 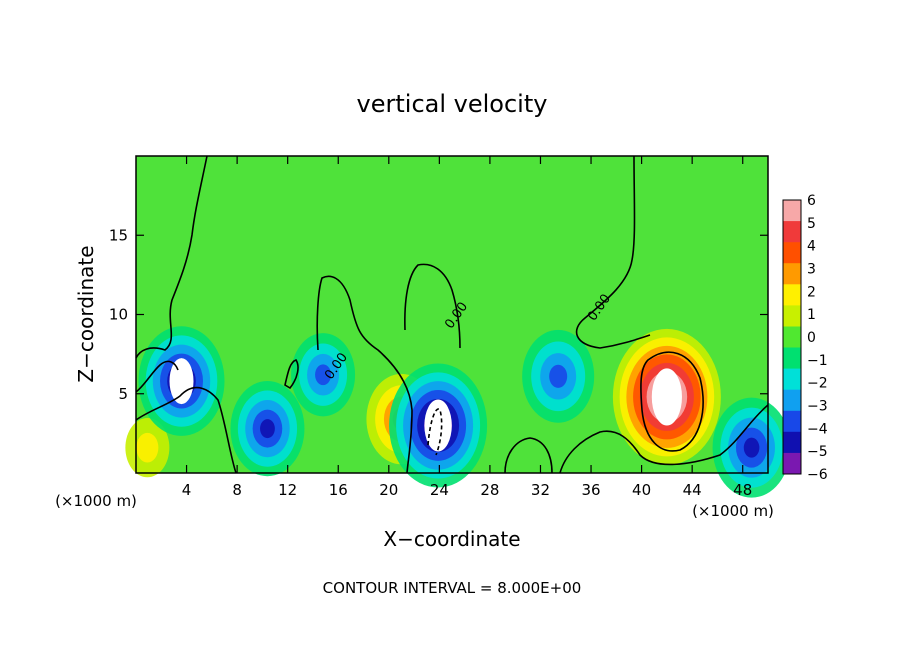 I want to click on colorbar-tick-label: 4, so click(x=811, y=247).